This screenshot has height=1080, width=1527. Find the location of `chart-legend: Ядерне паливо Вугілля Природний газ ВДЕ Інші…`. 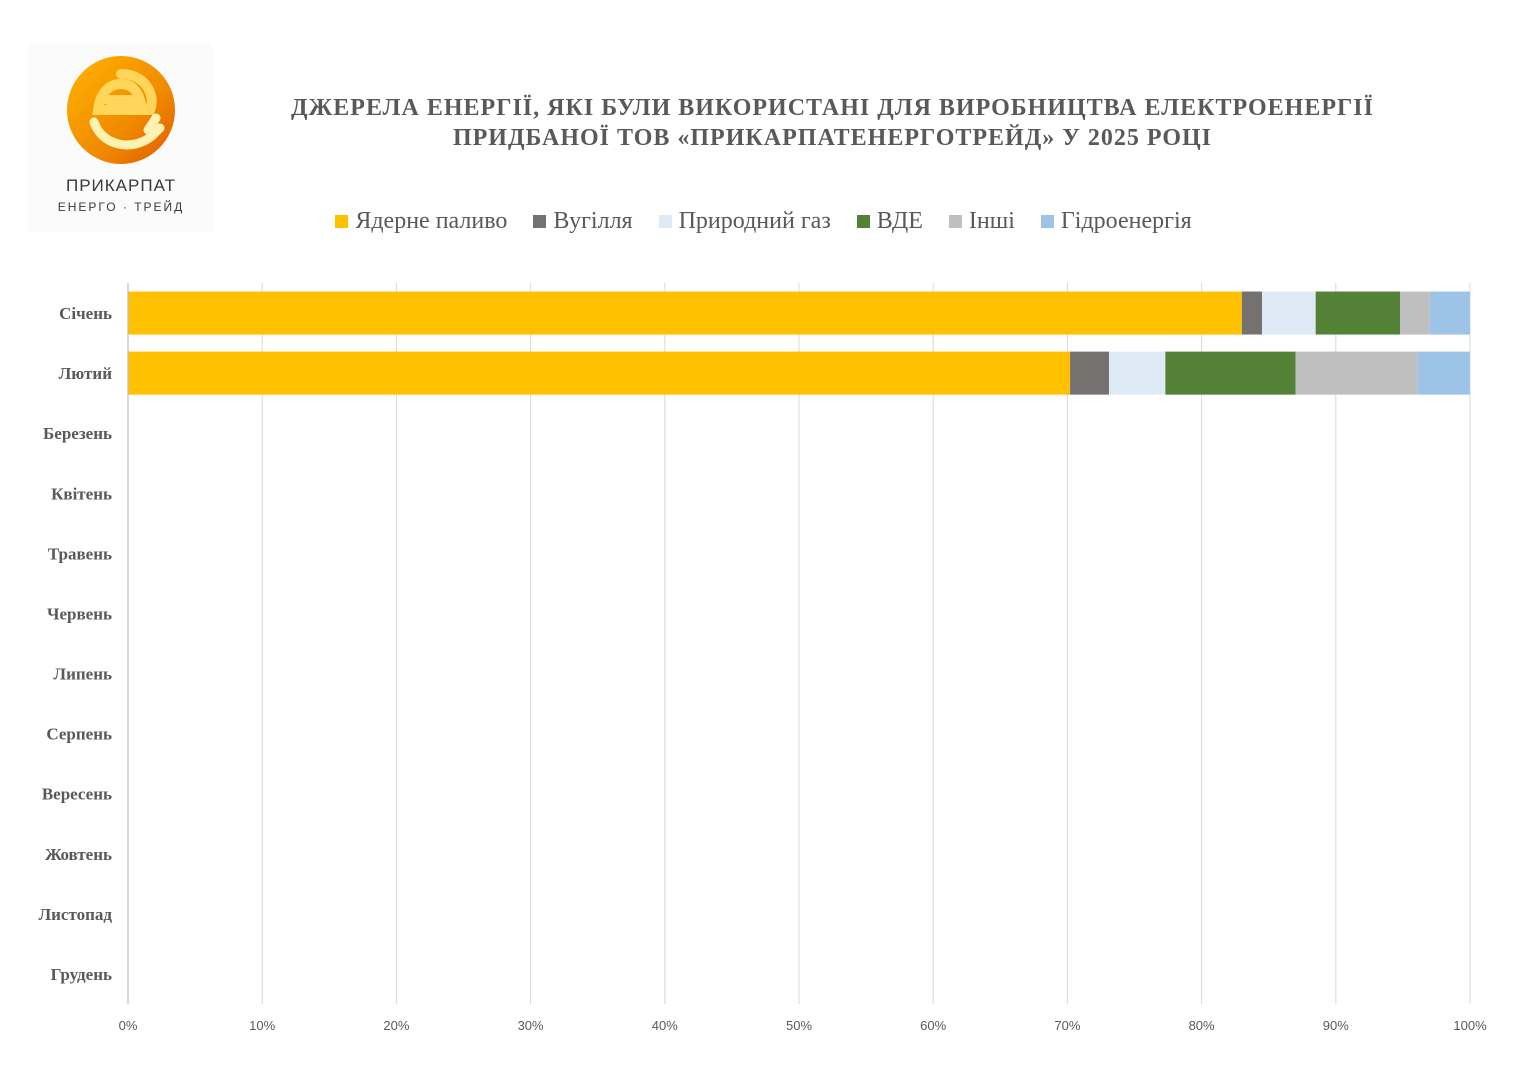

chart-legend: Ядерне паливо Вугілля Природний газ ВДЕ Інші… is located at coordinates (763, 221).